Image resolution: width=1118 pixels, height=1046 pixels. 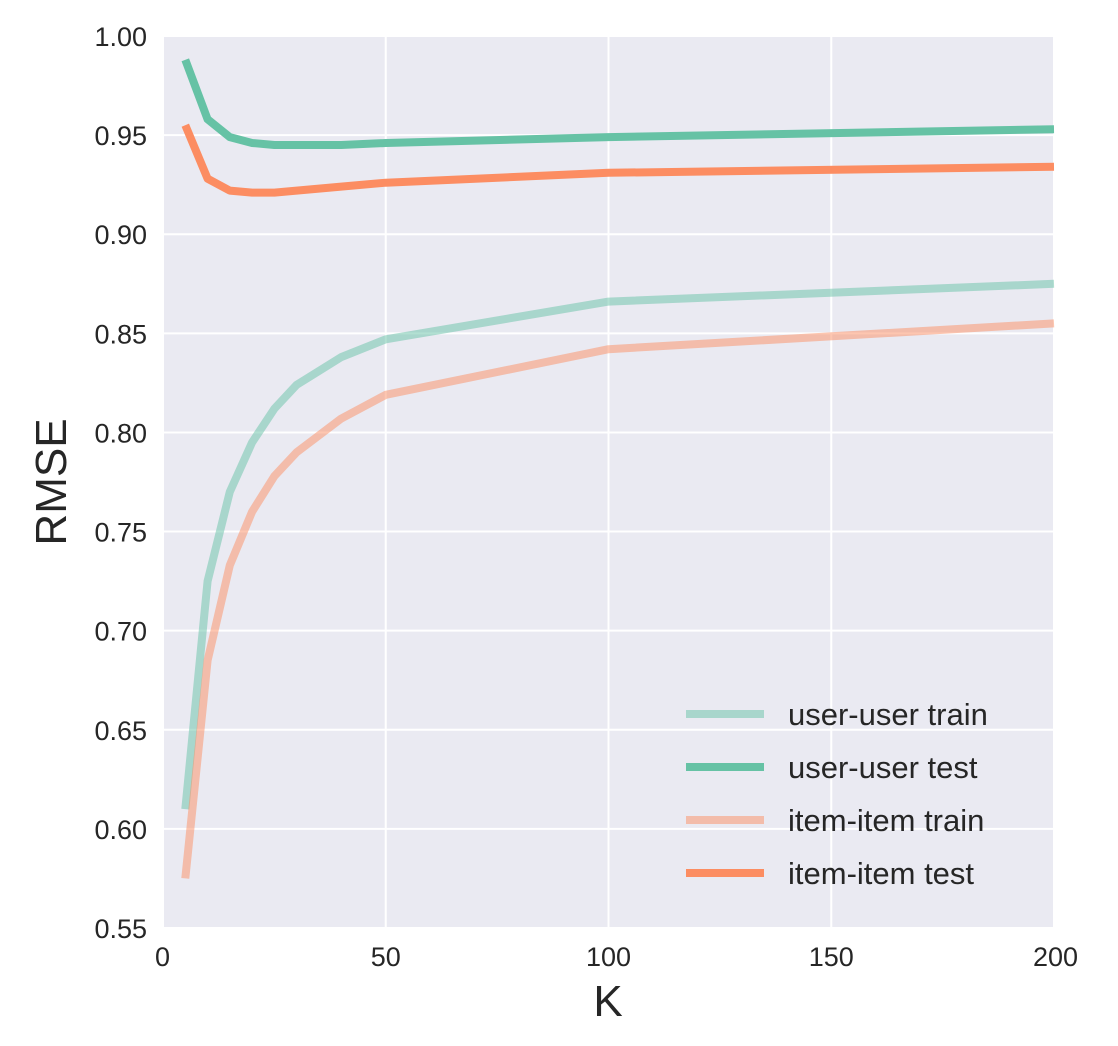 I want to click on y-tick-label: 0.90, so click(x=120, y=235).